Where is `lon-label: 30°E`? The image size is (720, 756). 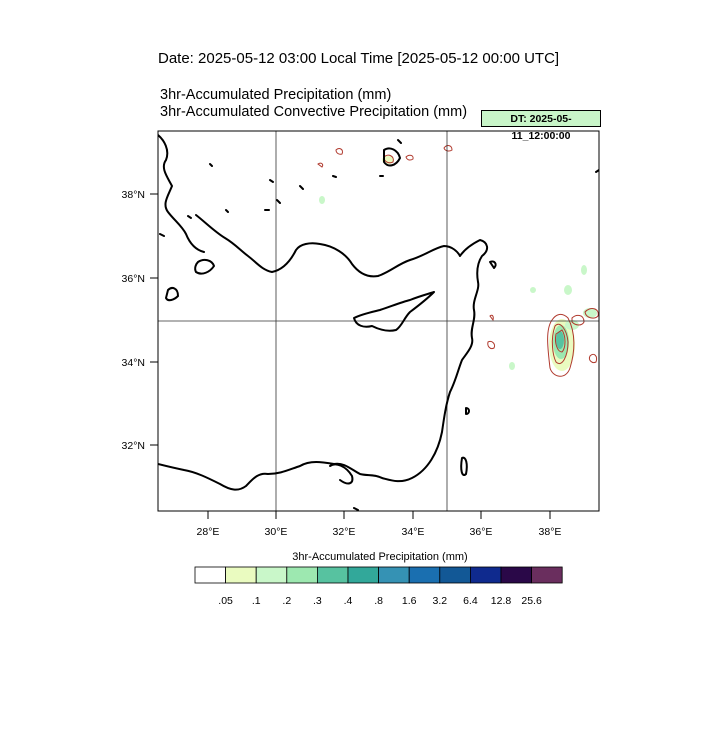 lon-label: 30°E is located at coordinates (276, 532).